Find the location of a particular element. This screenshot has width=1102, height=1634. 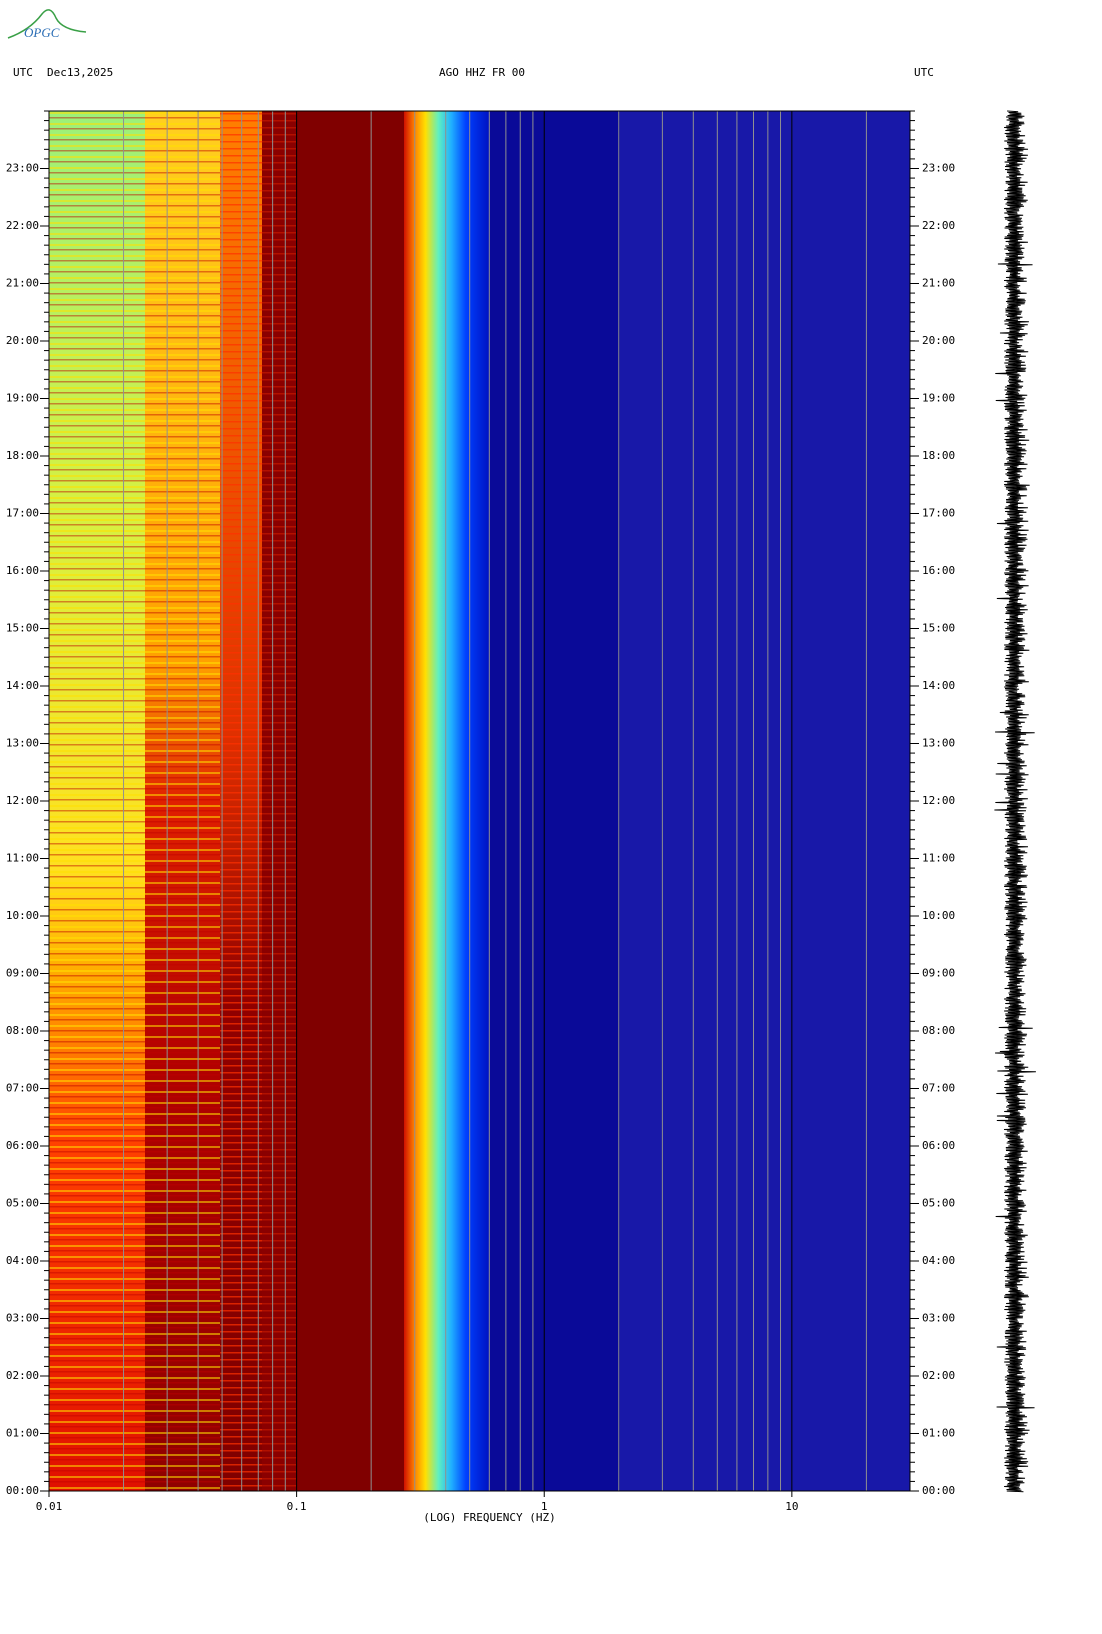

logo: OPGC is located at coordinates (47, 24).